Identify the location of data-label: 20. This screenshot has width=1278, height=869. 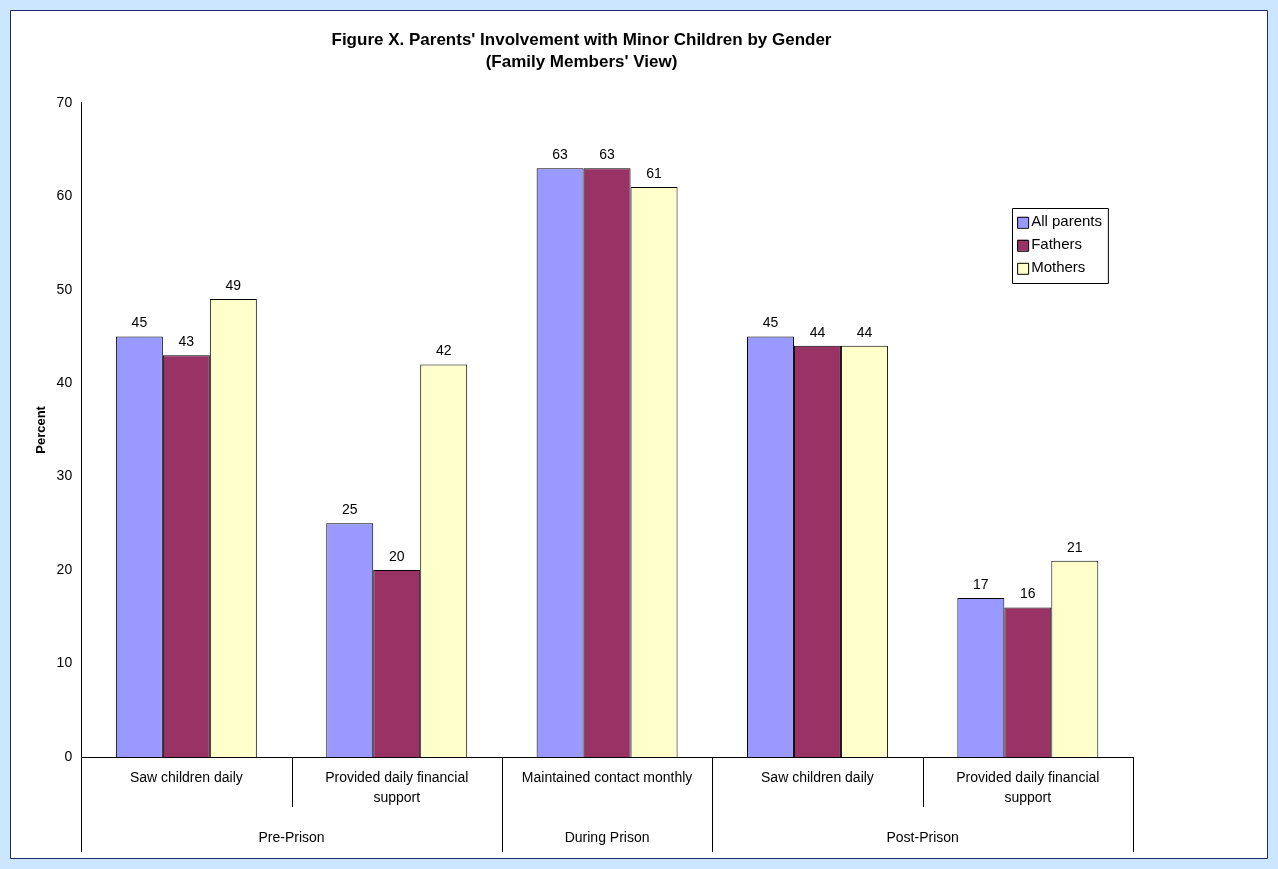
(396, 555).